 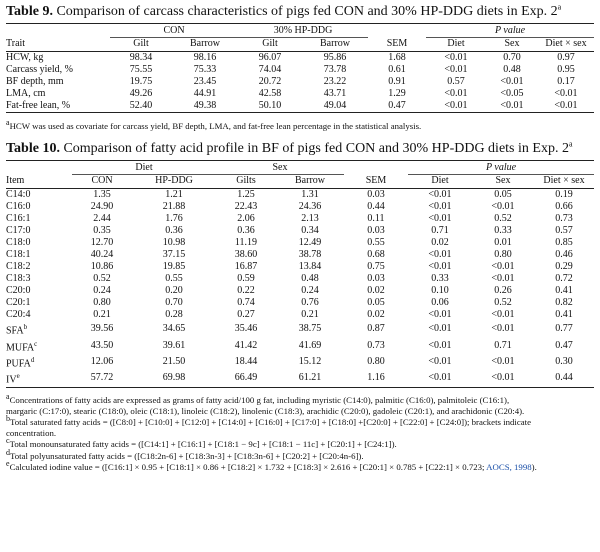 What do you see at coordinates (270, 93) in the screenshot?
I see `table-cell: 42.58` at bounding box center [270, 93].